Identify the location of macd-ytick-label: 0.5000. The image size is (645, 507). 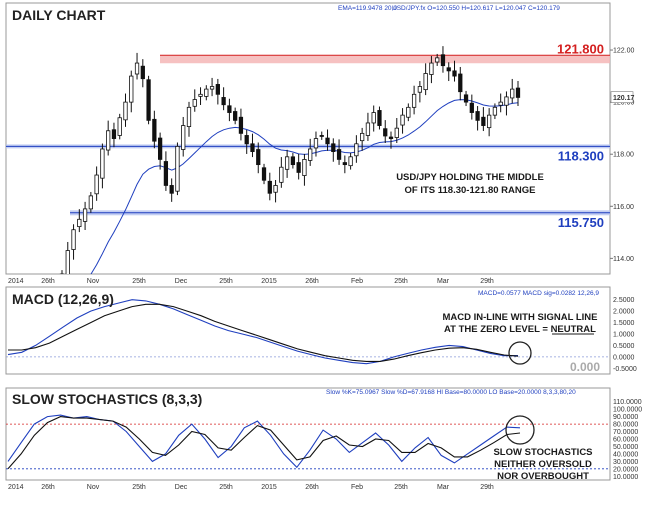
(624, 346).